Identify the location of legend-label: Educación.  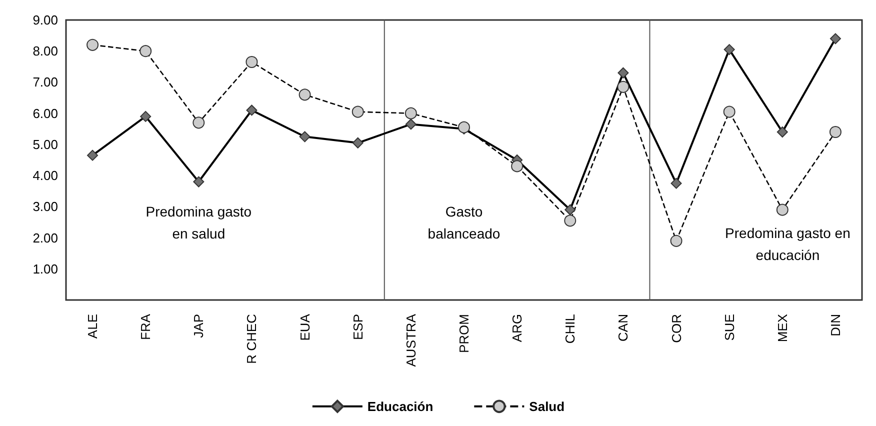
(400, 406).